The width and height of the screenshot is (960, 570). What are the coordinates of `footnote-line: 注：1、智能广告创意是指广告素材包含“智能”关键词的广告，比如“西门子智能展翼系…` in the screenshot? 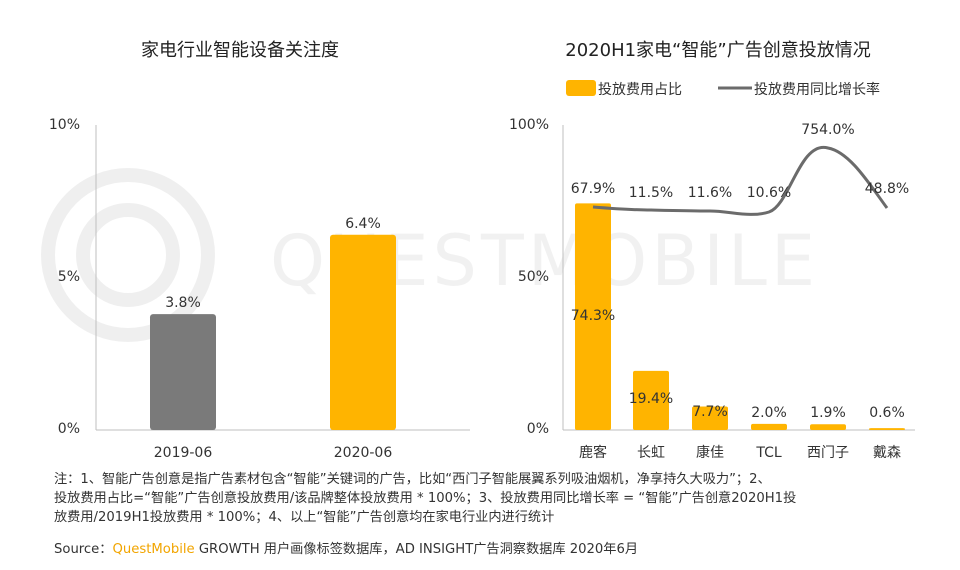 It's located at (412, 479).